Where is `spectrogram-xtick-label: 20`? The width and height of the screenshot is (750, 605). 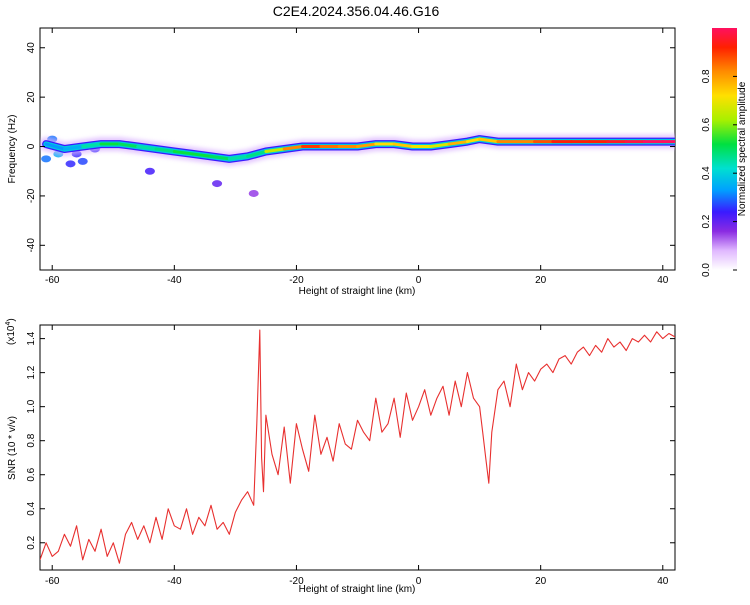 spectrogram-xtick-label: 20 is located at coordinates (541, 280).